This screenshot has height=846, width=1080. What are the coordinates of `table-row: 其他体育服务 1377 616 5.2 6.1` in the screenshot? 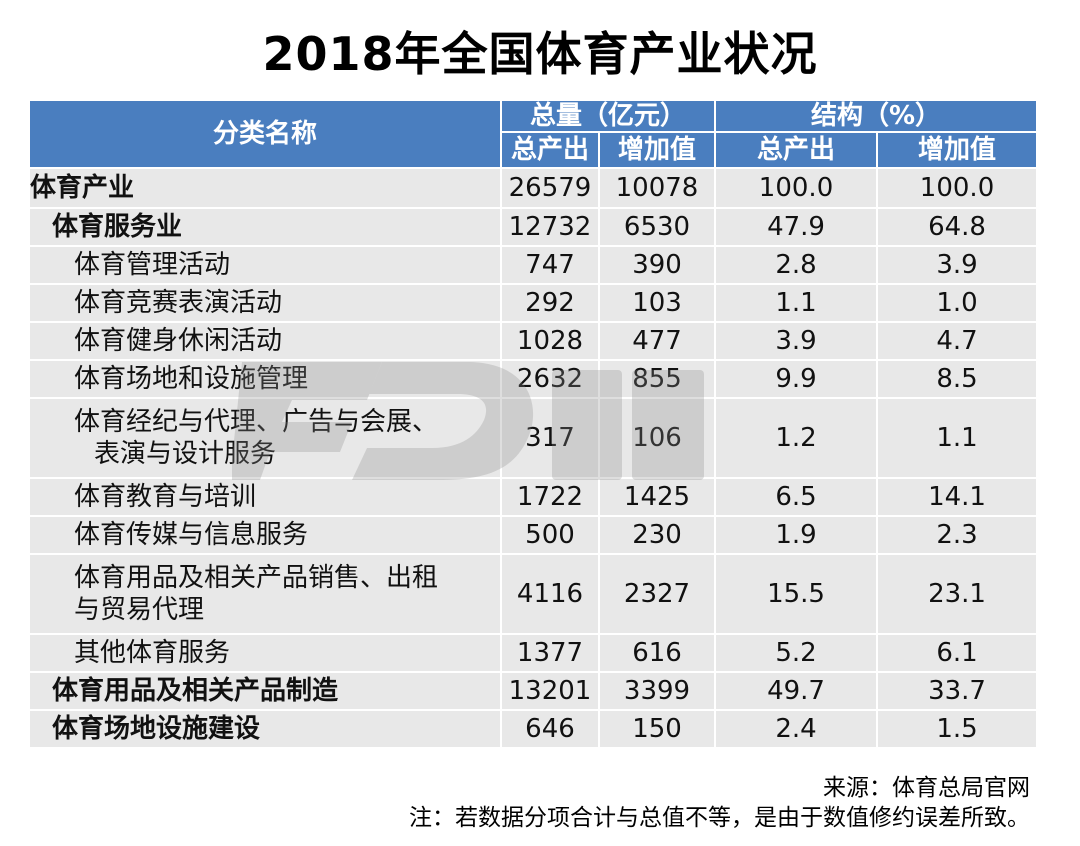 It's located at (533, 653).